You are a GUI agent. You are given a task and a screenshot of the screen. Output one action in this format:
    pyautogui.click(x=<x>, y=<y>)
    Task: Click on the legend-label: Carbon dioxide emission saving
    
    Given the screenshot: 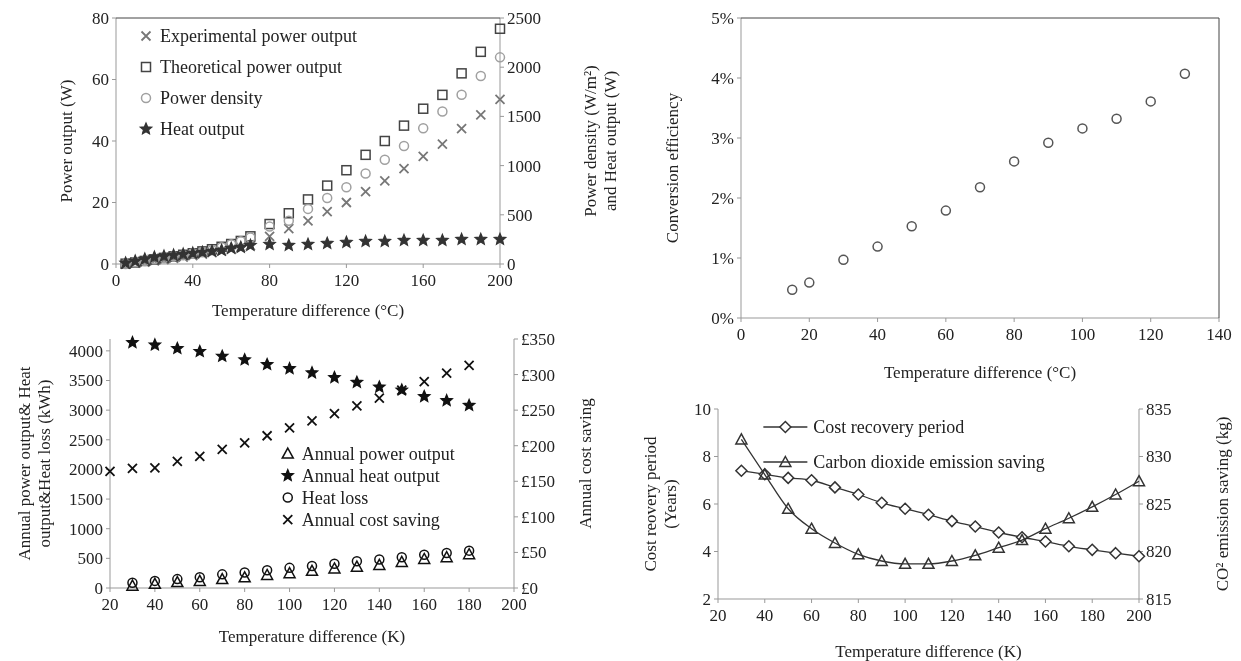 What is the action you would take?
    pyautogui.click(x=929, y=462)
    